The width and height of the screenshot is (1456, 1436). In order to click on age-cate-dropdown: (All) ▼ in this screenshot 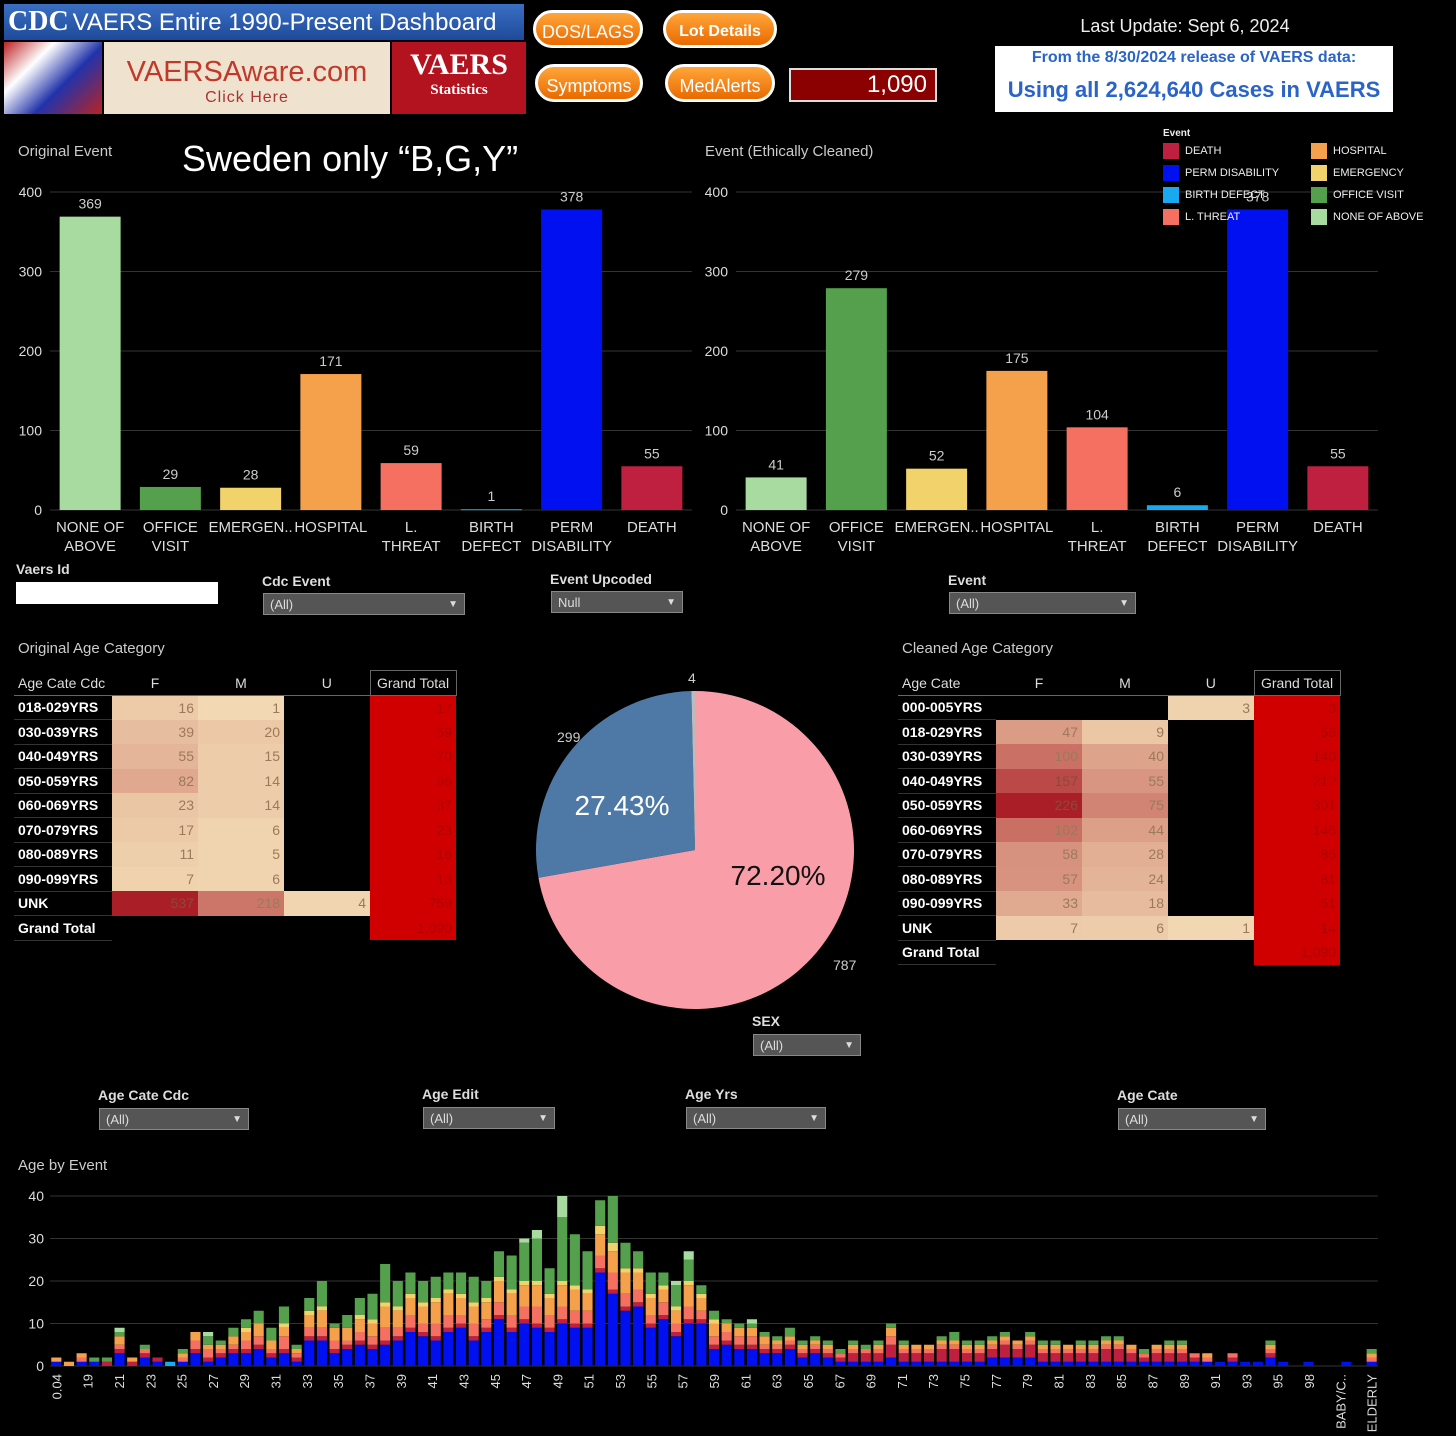, I will do `click(1192, 1119)`.